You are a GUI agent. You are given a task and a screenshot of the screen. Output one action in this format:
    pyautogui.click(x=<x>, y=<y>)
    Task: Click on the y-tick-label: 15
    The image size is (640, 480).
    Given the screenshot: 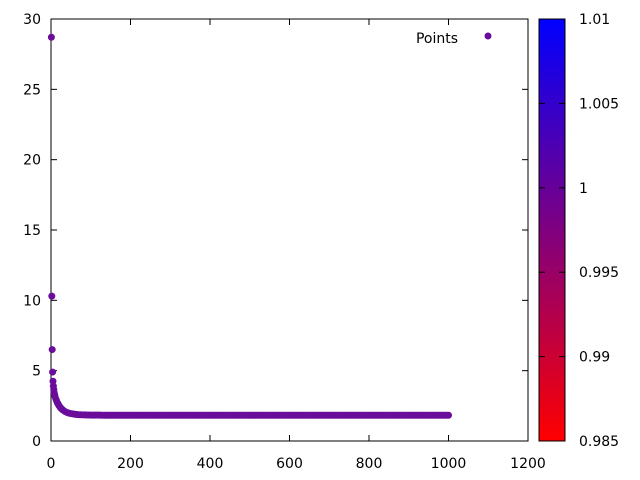 What is the action you would take?
    pyautogui.click(x=32, y=231)
    